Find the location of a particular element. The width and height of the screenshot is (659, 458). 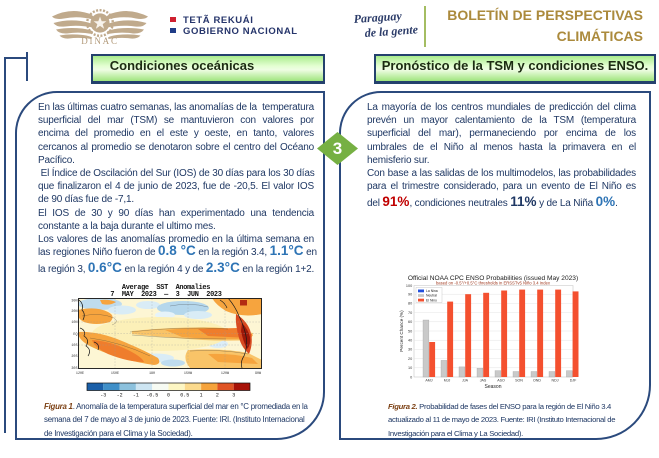

svg-text: 0.5 is located at coordinates (184, 396).